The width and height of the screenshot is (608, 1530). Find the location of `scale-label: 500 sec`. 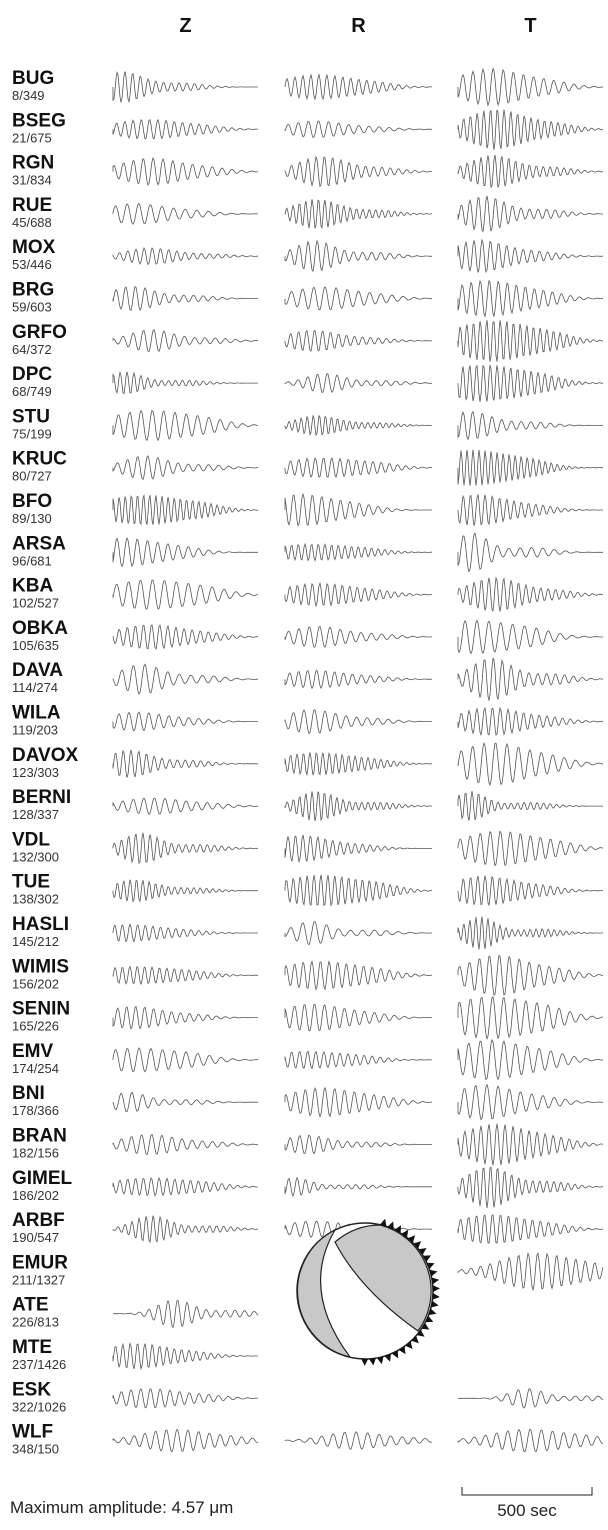

scale-label: 500 sec is located at coordinates (527, 1510).